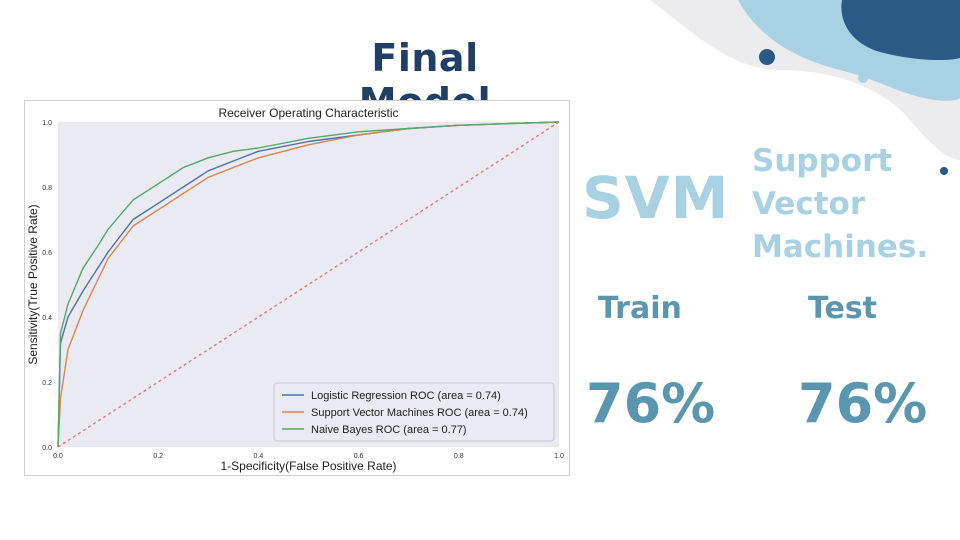 The height and width of the screenshot is (540, 960). What do you see at coordinates (47, 253) in the screenshot?
I see `y-tick-label: 0.6` at bounding box center [47, 253].